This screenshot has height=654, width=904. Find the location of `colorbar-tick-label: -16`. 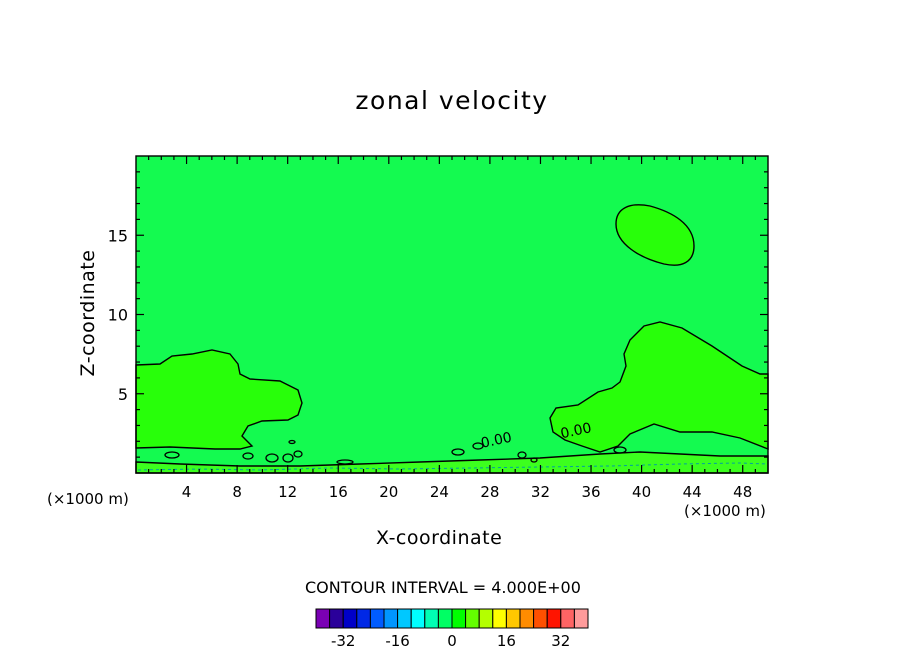

colorbar-tick-label: -16 is located at coordinates (397, 641).